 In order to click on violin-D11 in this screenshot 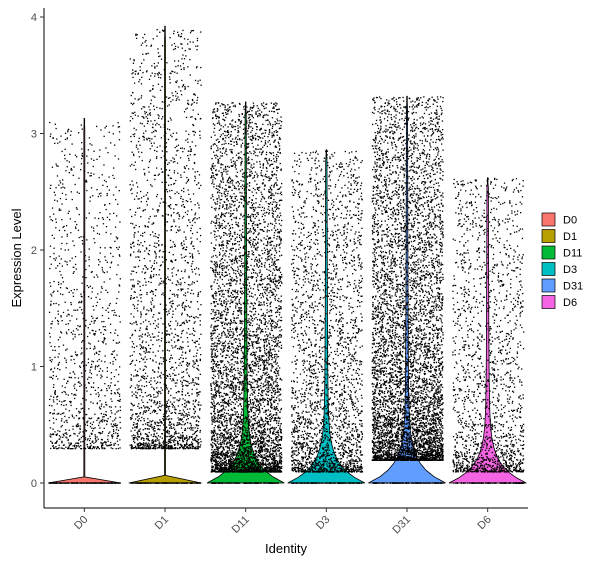, I will do `click(245, 292)`.